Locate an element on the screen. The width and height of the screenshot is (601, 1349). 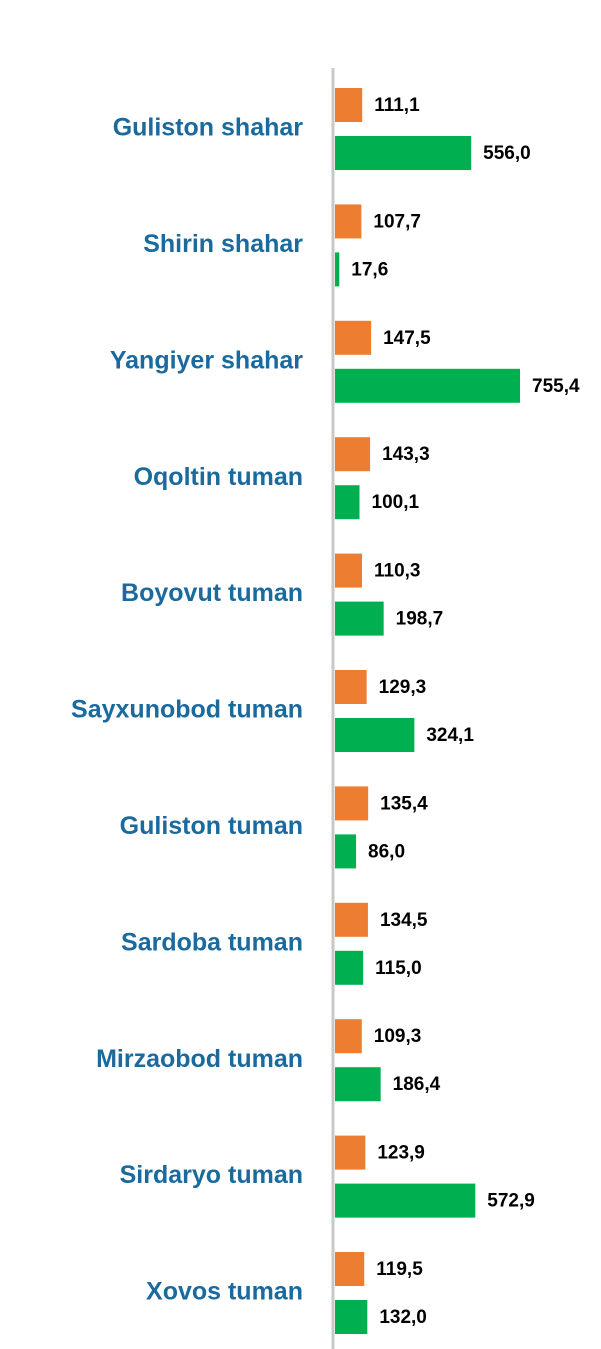
value-label: 135,4 is located at coordinates (404, 803).